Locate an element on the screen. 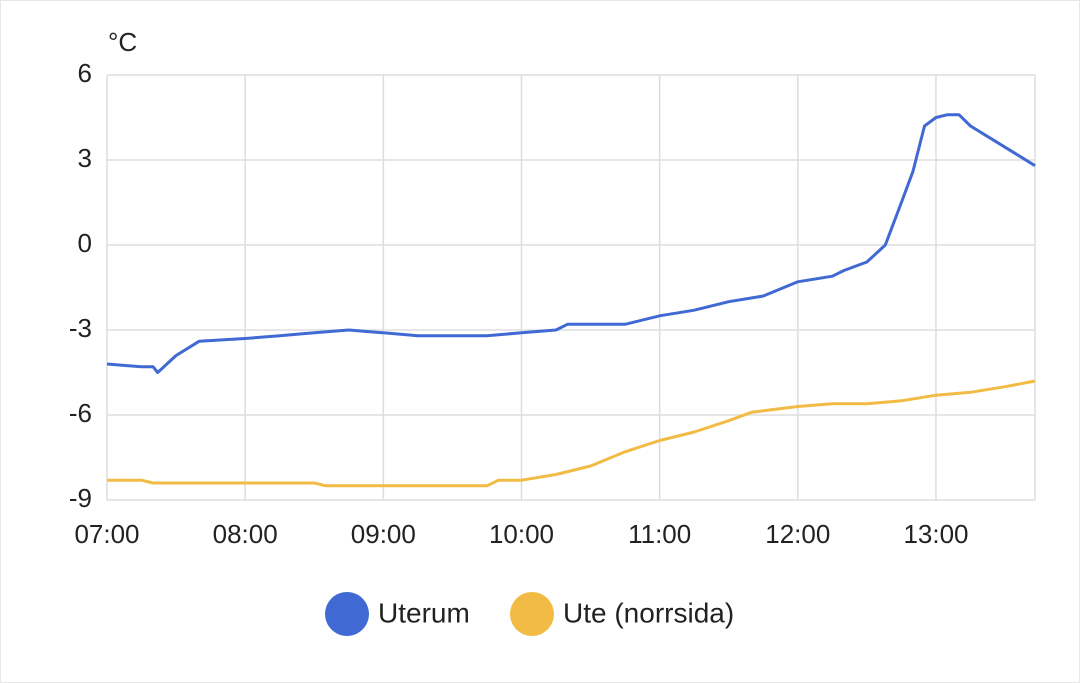 This screenshot has height=683, width=1080. x-tick-label: 12:00 is located at coordinates (797, 534).